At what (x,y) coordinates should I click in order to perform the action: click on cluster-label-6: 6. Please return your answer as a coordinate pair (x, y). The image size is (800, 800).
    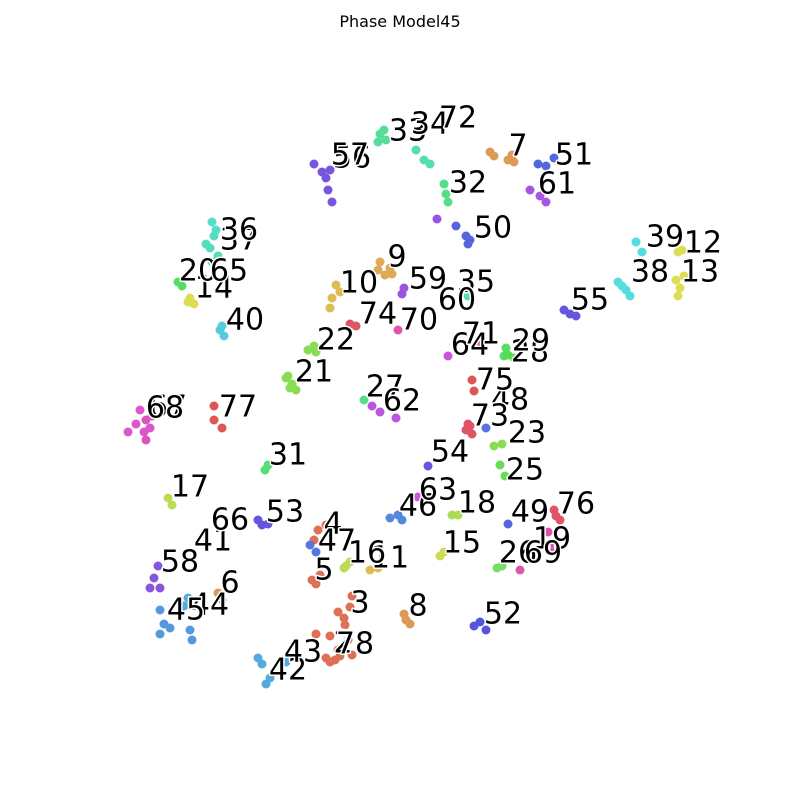
    Looking at the image, I should click on (229, 583).